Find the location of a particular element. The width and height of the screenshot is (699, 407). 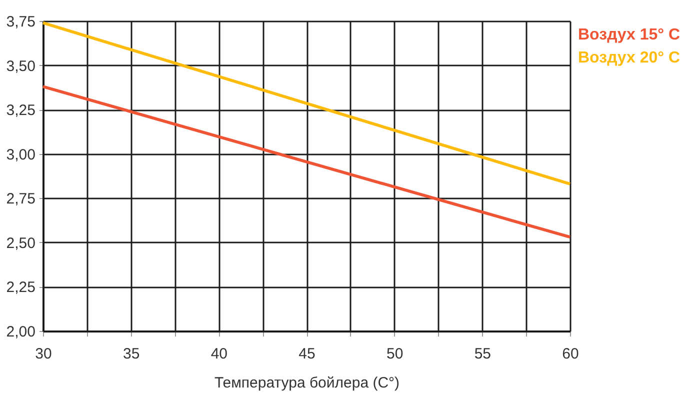

x-tick-label: 35 is located at coordinates (131, 354).